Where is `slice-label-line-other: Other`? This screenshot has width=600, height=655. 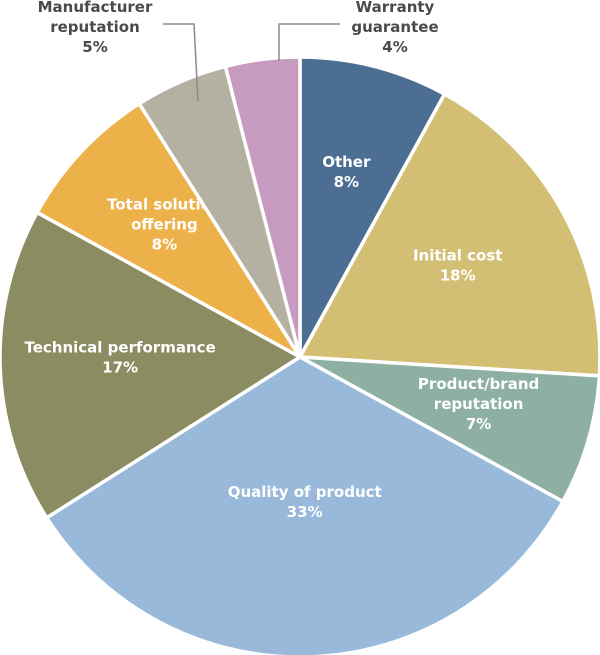 slice-label-line-other: Other is located at coordinates (346, 162).